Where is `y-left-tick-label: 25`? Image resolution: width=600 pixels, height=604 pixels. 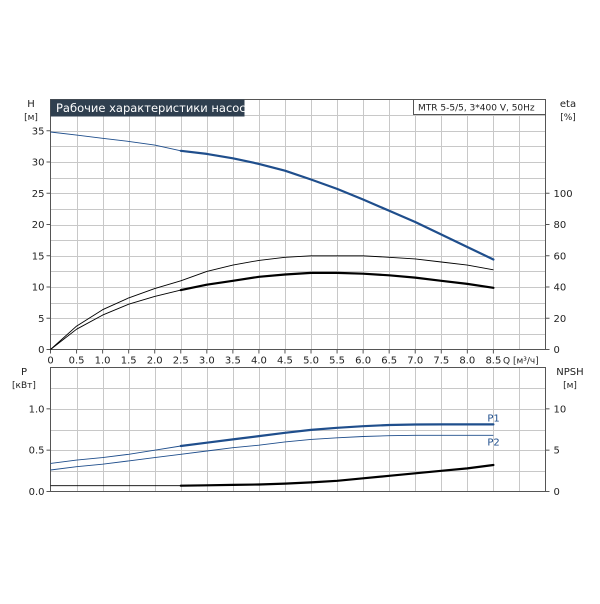
y-left-tick-label: 25 is located at coordinates (38, 194).